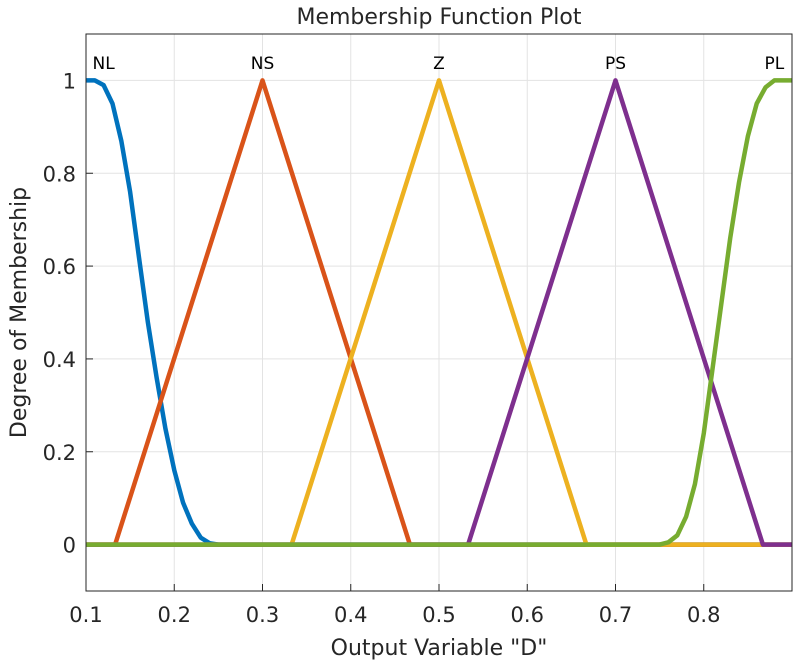 The image size is (794, 667). I want to click on chart-title: Membership Function Plot, so click(438, 17).